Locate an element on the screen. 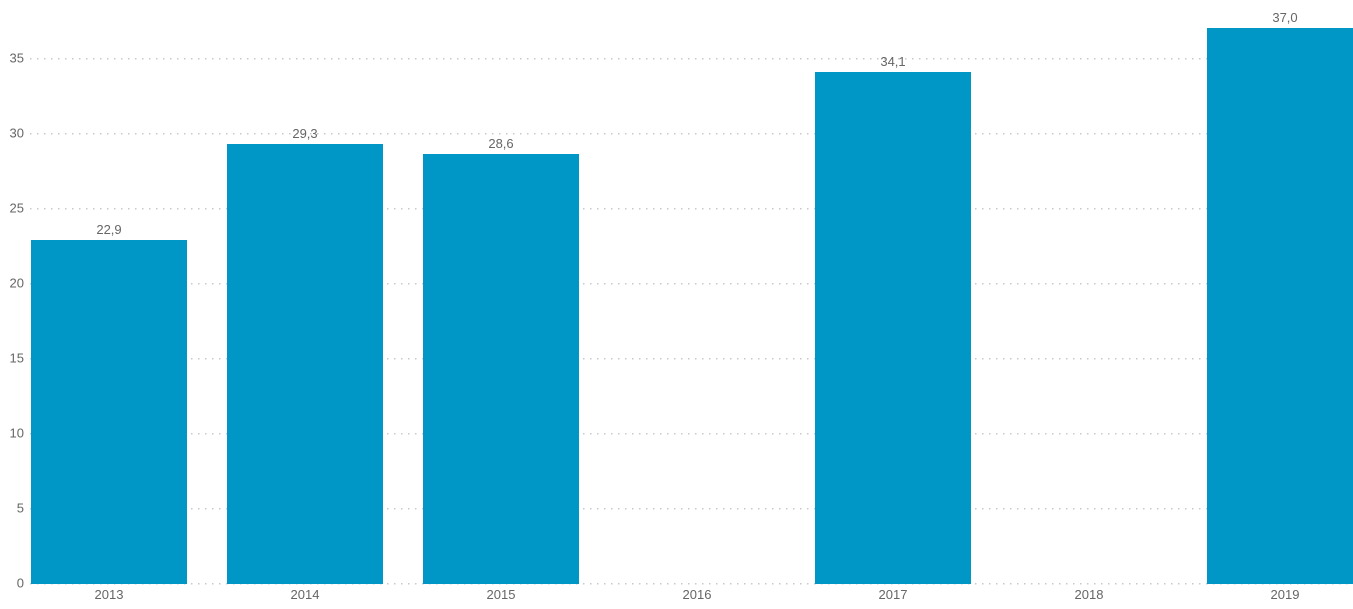 This screenshot has width=1353, height=609. bar-value-label: 29,3 is located at coordinates (305, 133).